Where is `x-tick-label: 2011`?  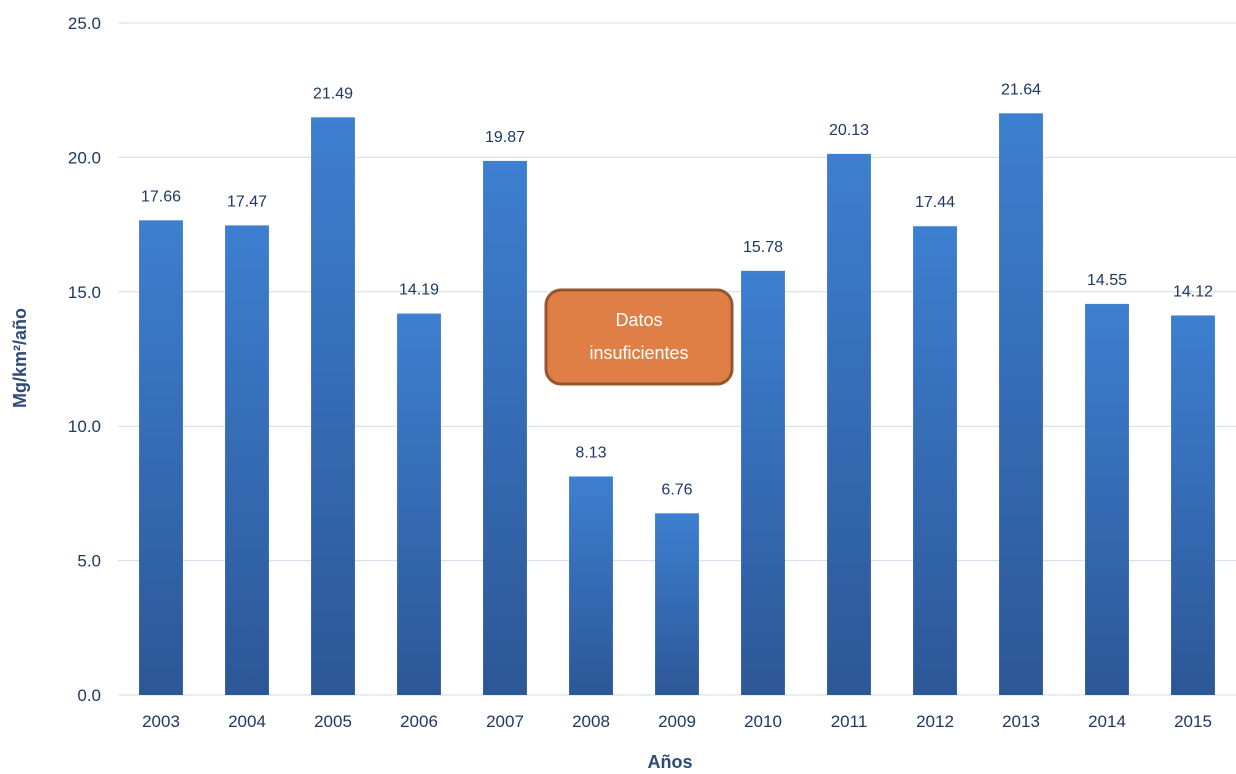
x-tick-label: 2011 is located at coordinates (849, 721).